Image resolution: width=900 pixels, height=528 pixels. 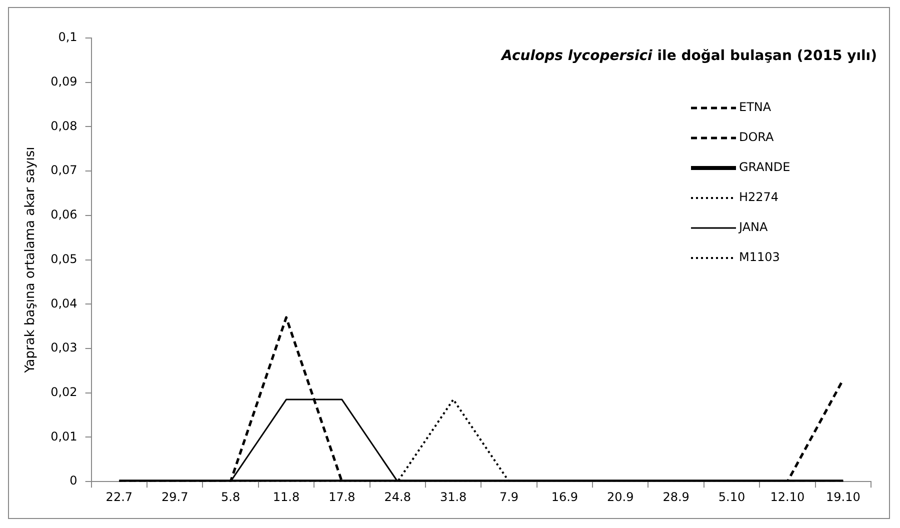 What do you see at coordinates (564, 497) in the screenshot?
I see `x-tick-label: 16.9` at bounding box center [564, 497].